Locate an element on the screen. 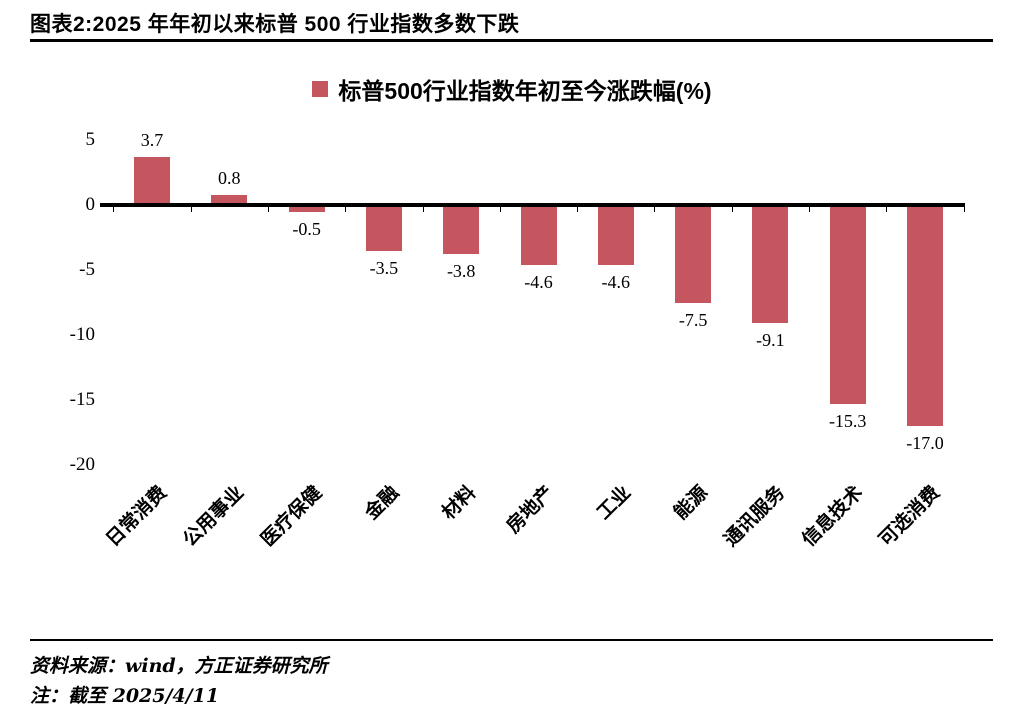 This screenshot has width=1024, height=704. y-axis-tick-label: -5 is located at coordinates (87, 269).